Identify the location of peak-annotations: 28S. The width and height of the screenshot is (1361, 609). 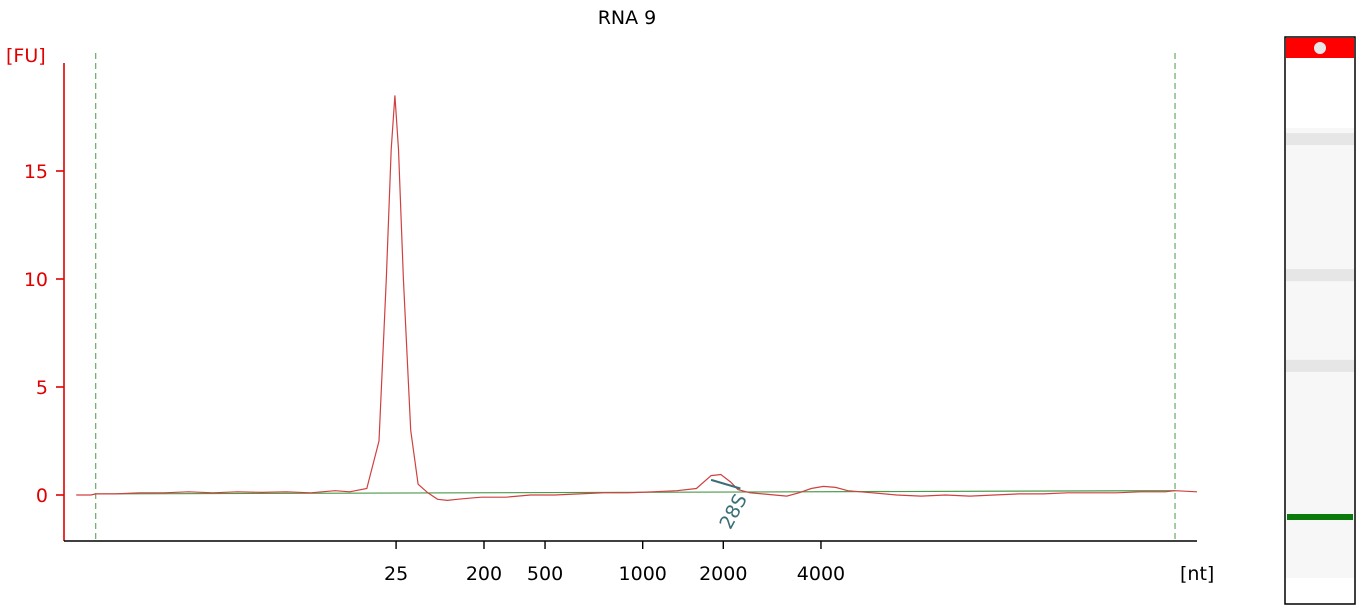
(731, 505).